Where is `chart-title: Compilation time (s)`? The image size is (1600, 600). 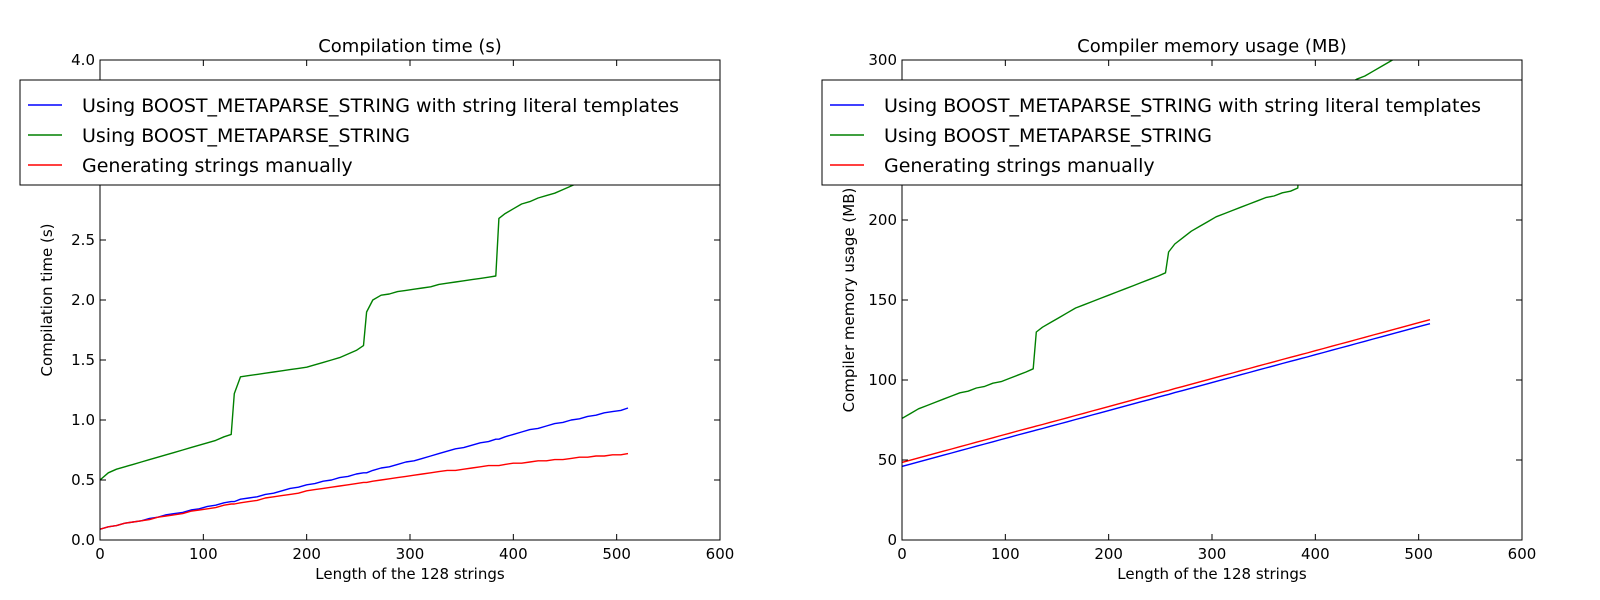
chart-title: Compilation time (s) is located at coordinates (410, 46).